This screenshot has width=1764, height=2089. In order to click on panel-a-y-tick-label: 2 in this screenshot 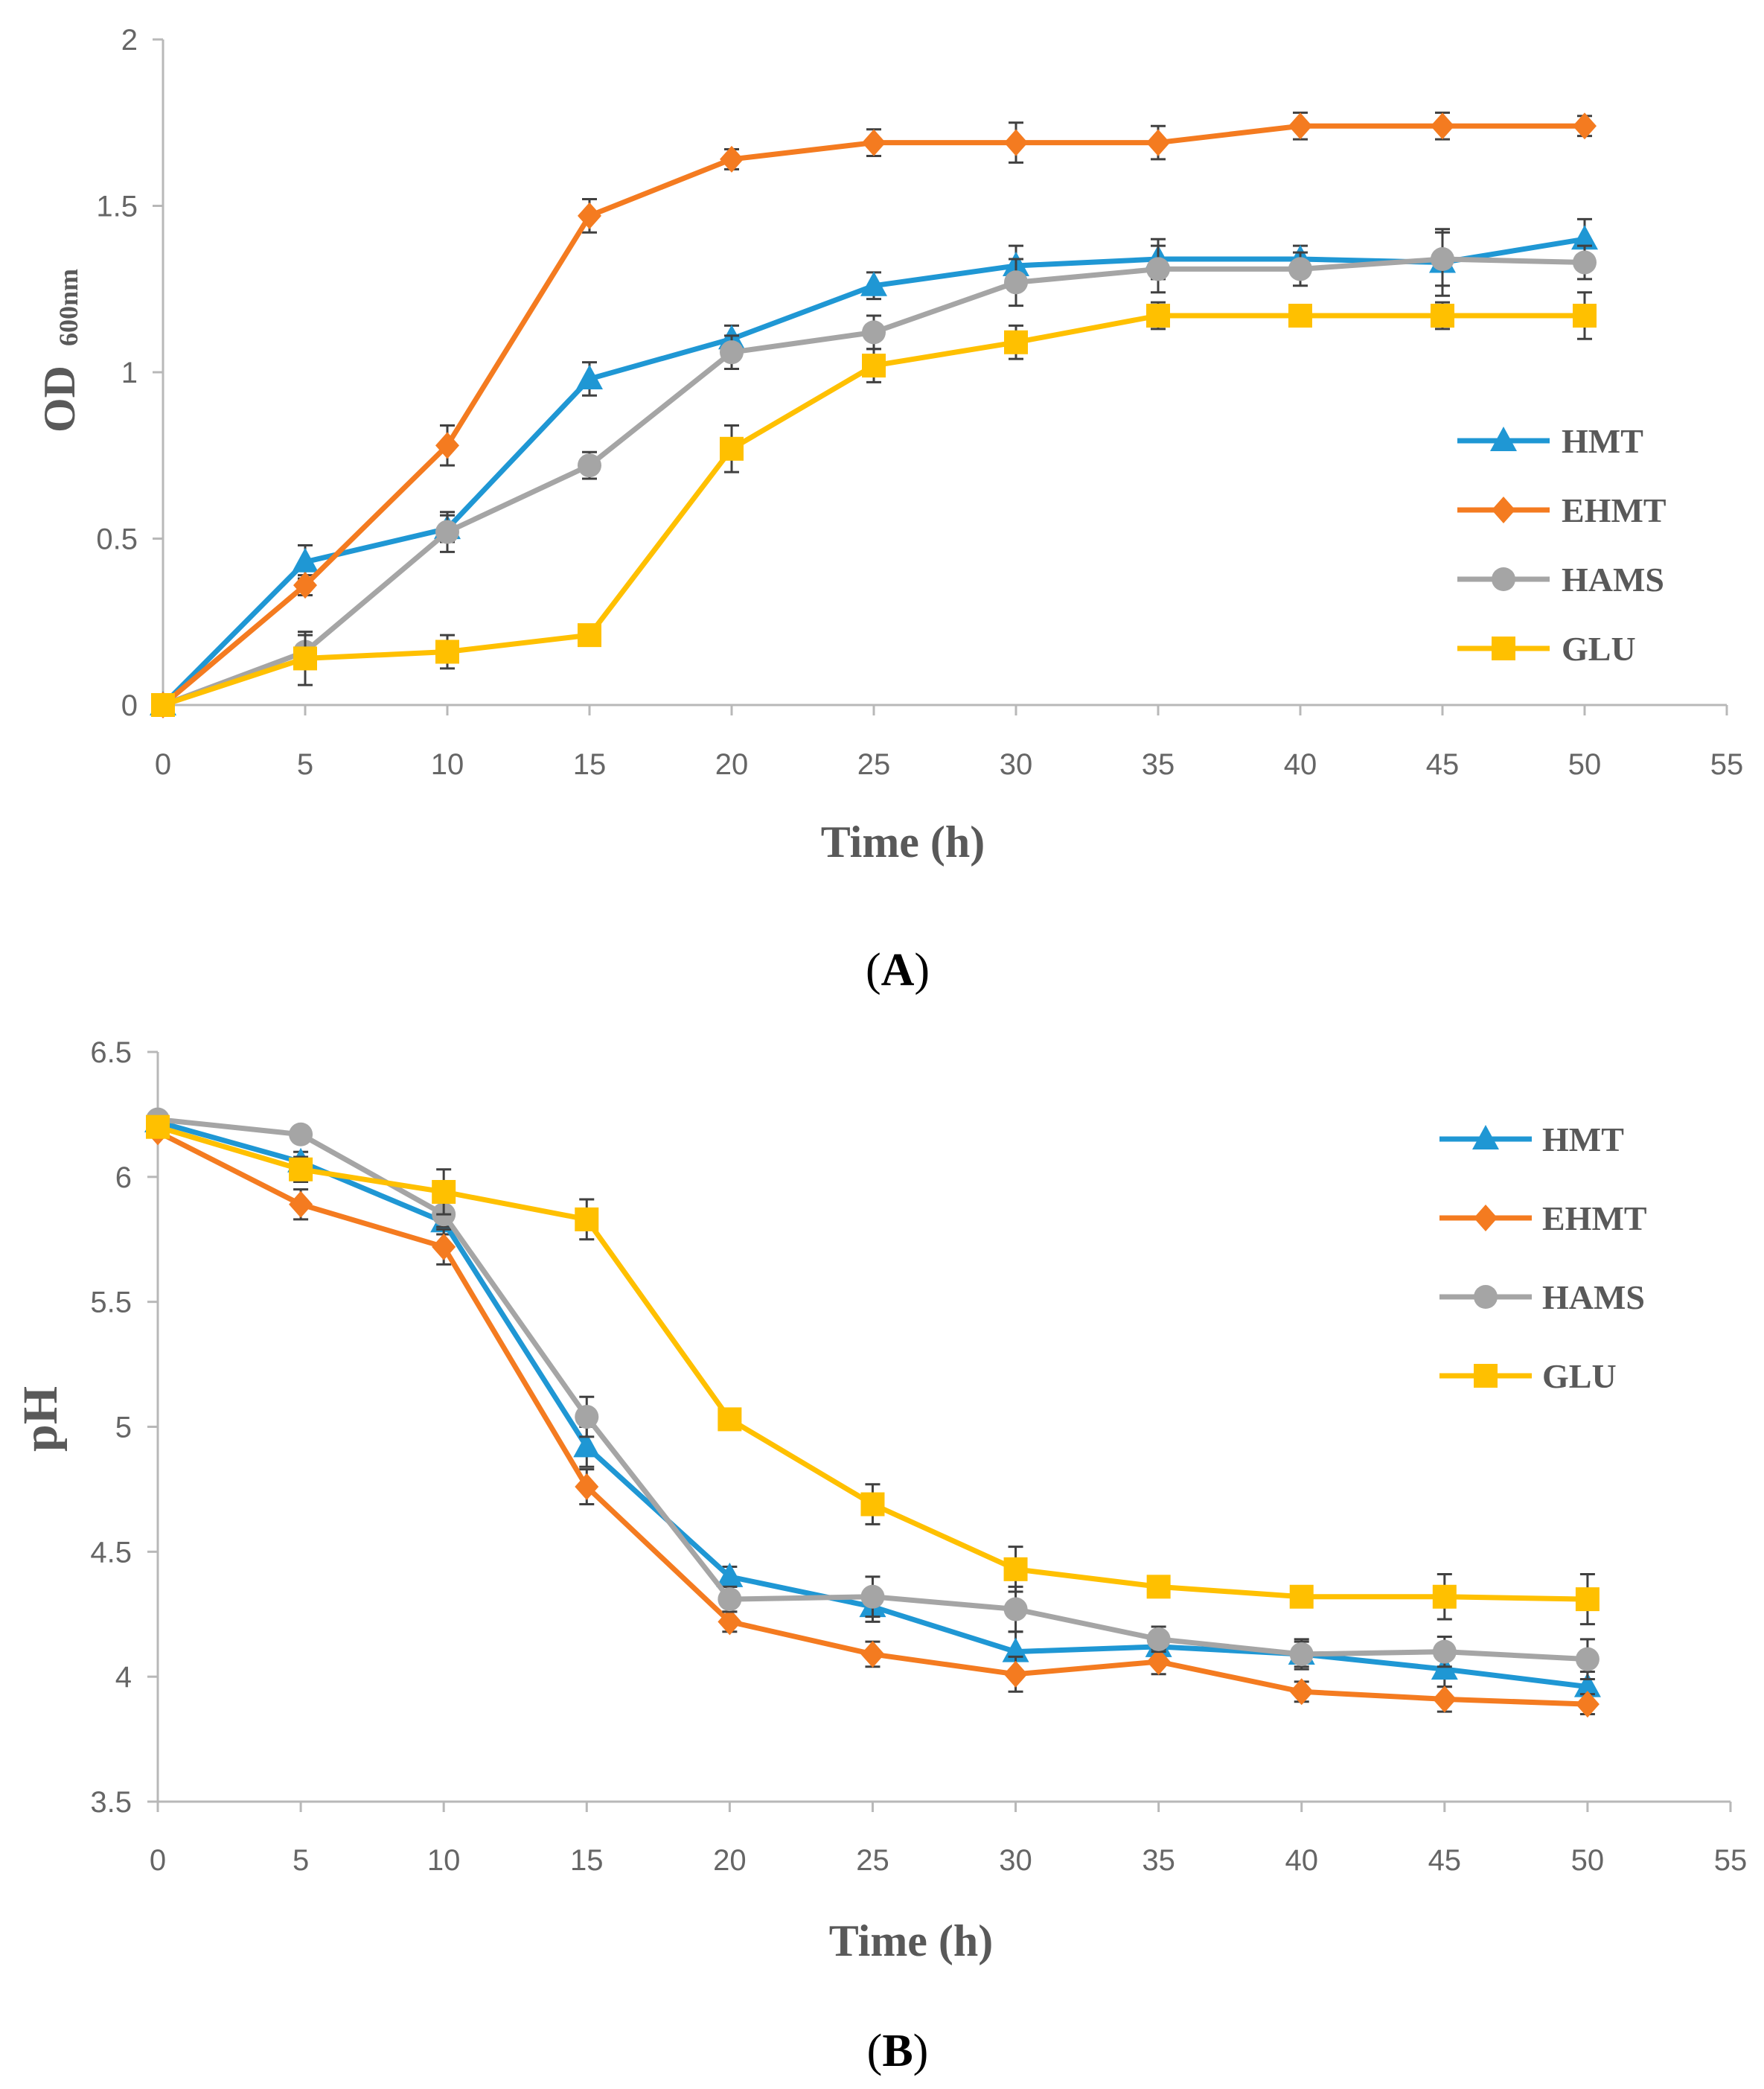, I will do `click(129, 40)`.